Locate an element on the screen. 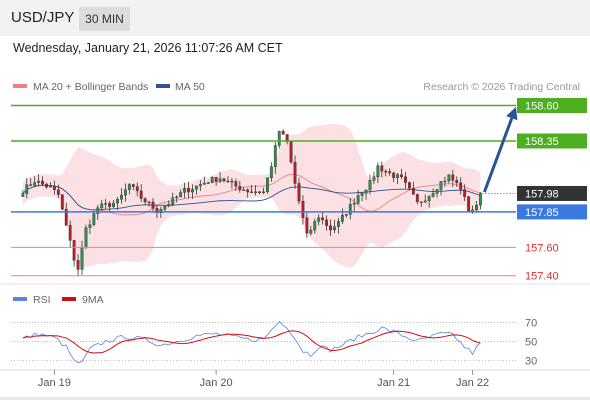 Image resolution: width=590 pixels, height=400 pixels. x-tick-label: Jan 19 is located at coordinates (54, 383).